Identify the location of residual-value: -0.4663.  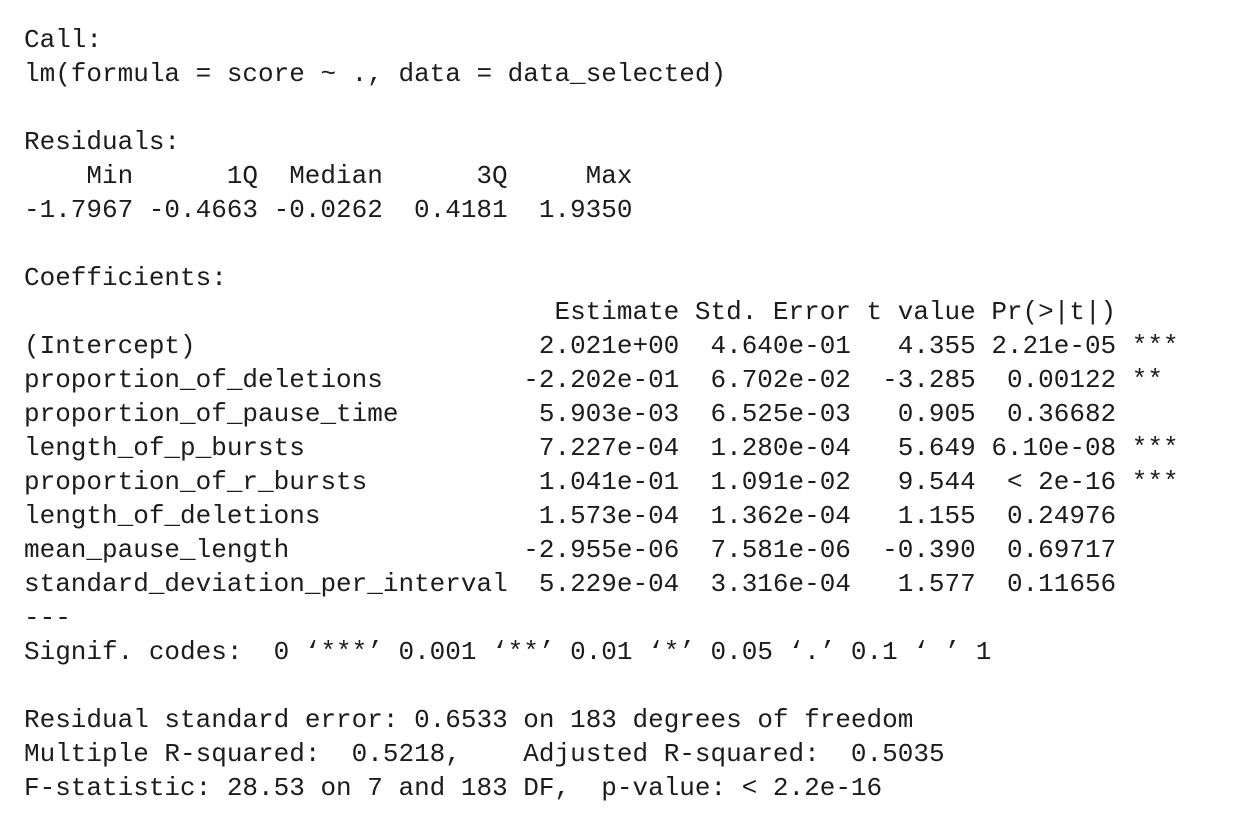
(203, 210).